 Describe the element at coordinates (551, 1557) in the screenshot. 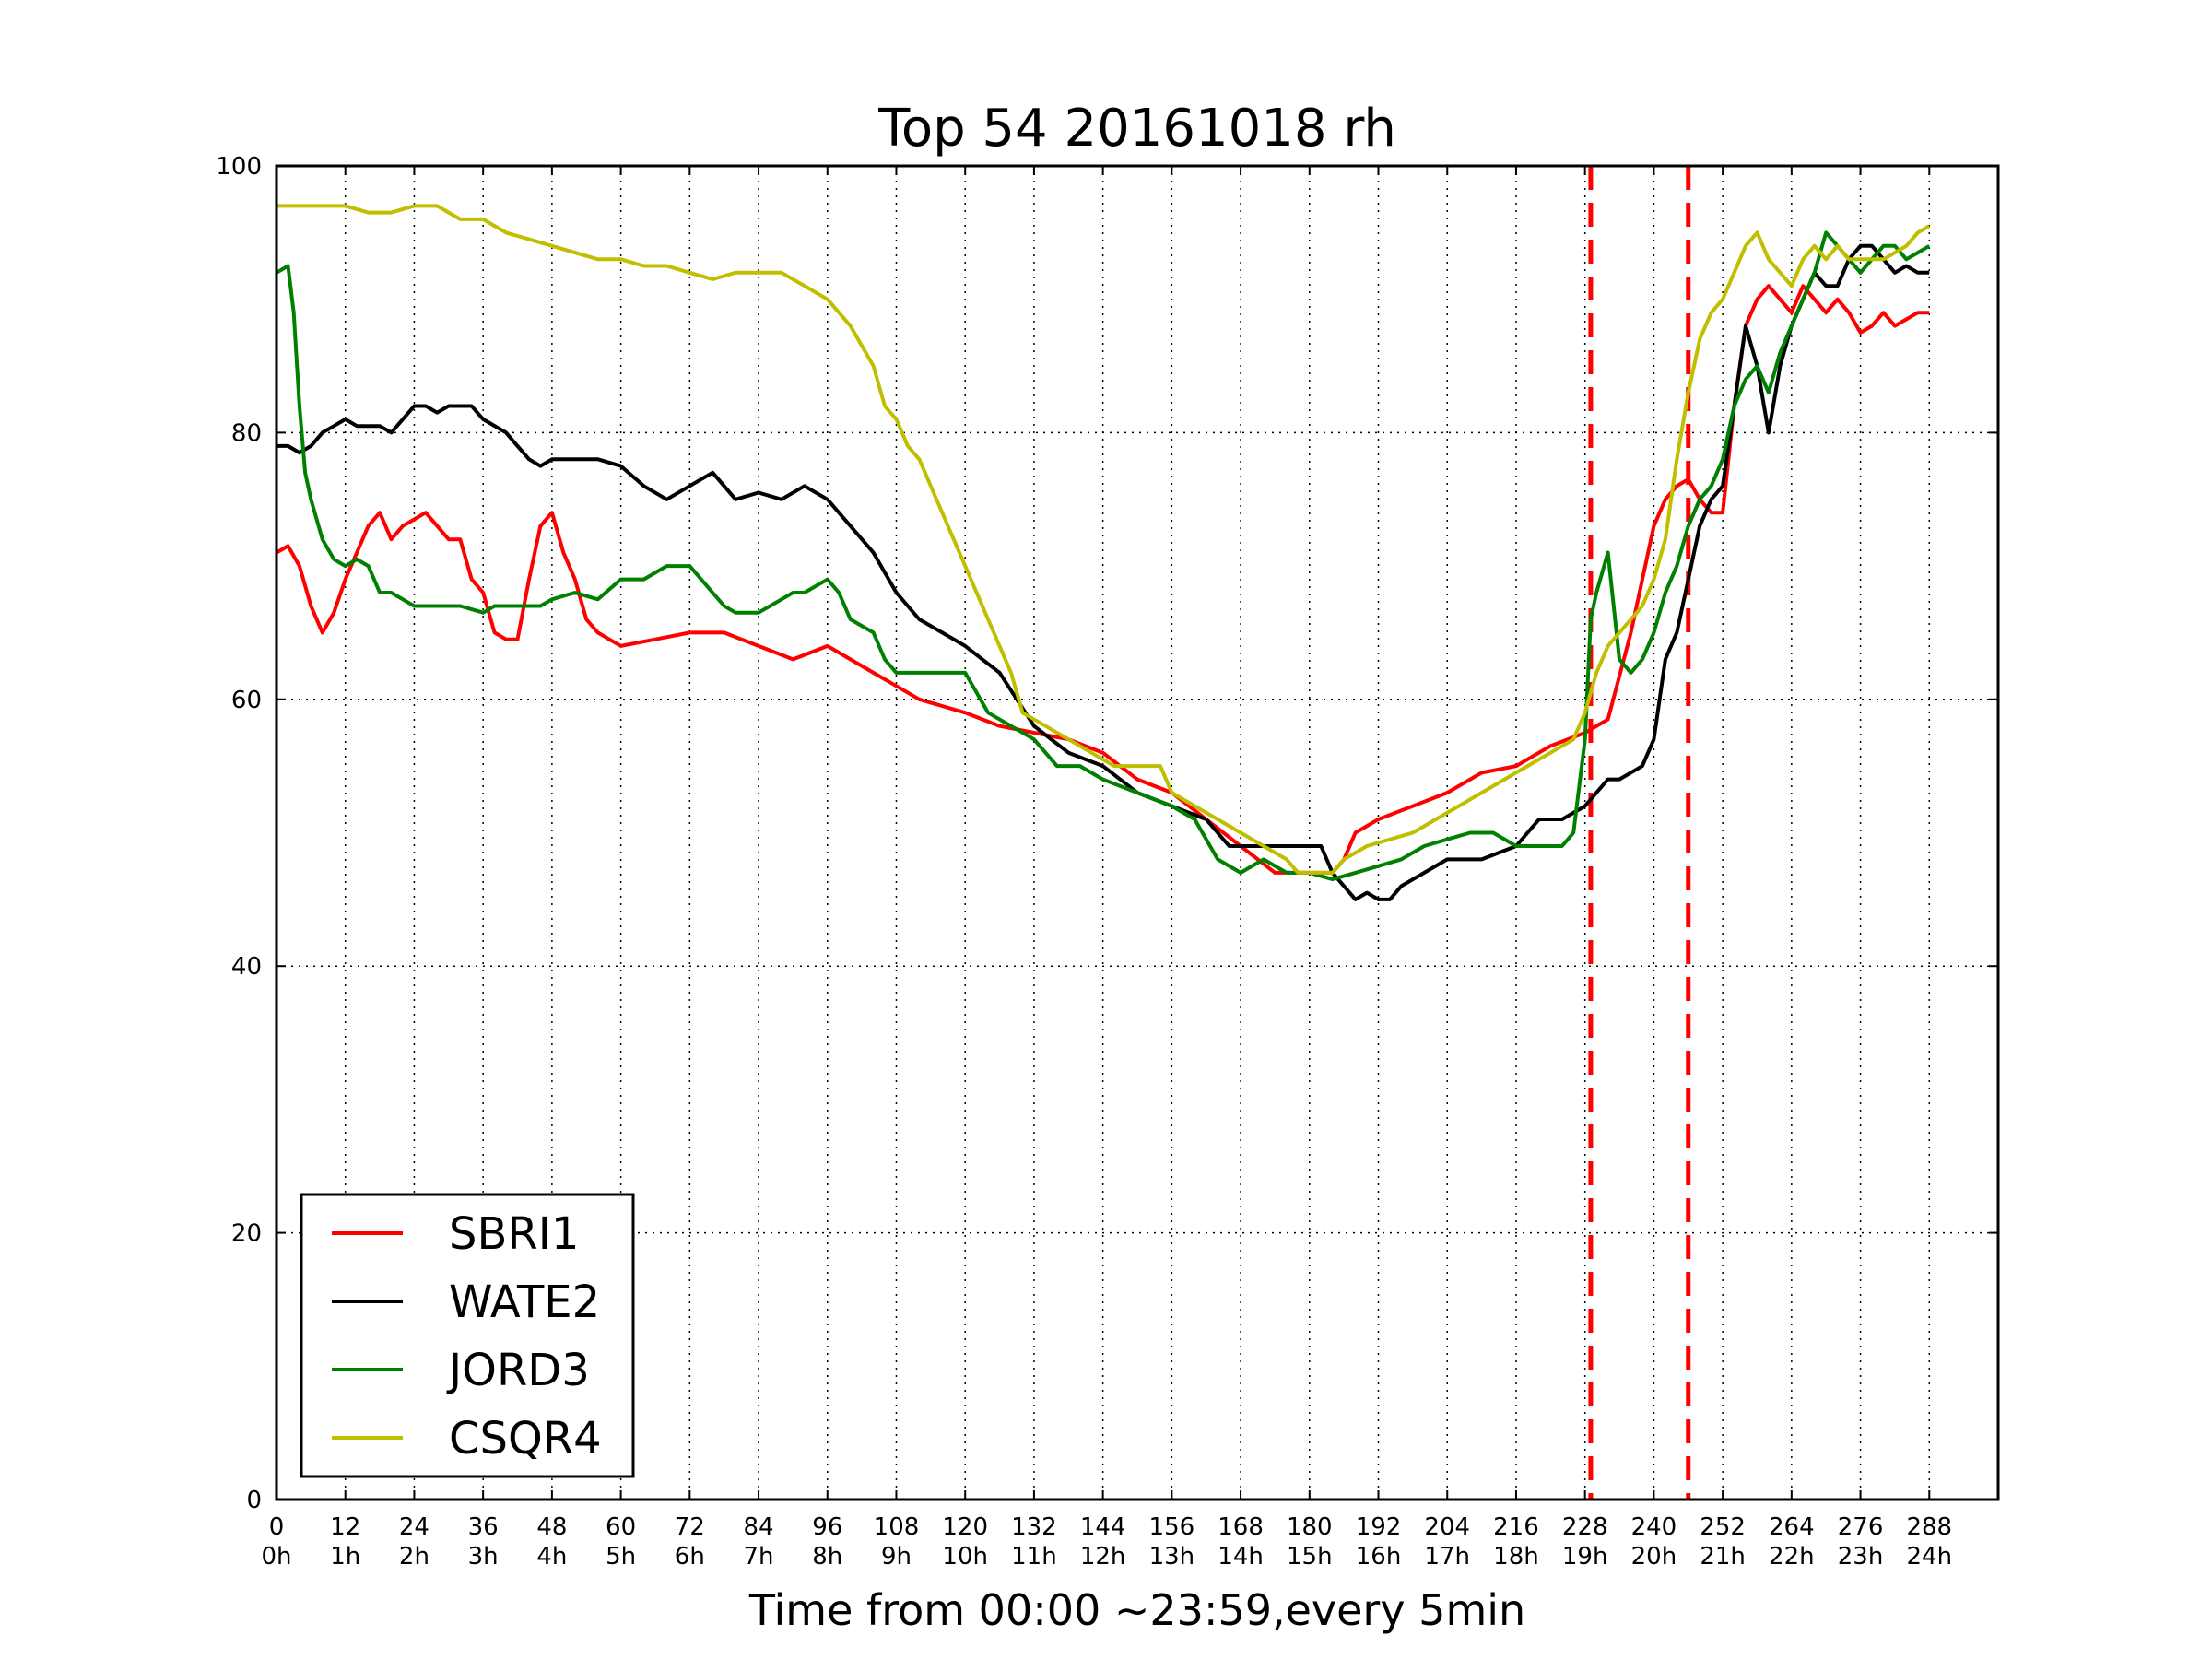

I see `x-tick-label-hour: 4h` at that location.